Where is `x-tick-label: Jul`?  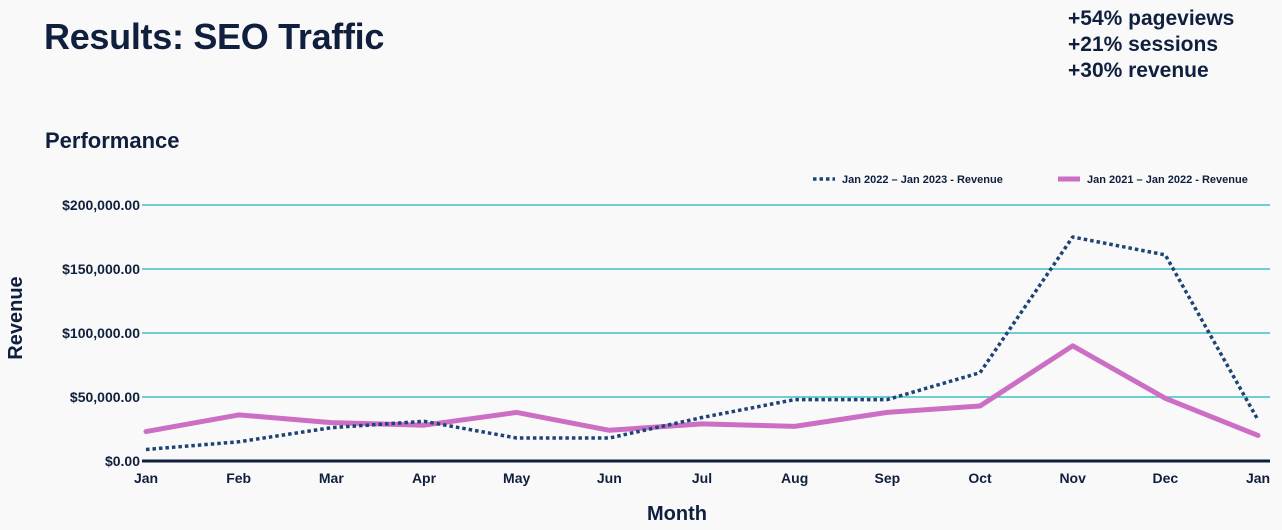
x-tick-label: Jul is located at coordinates (702, 478).